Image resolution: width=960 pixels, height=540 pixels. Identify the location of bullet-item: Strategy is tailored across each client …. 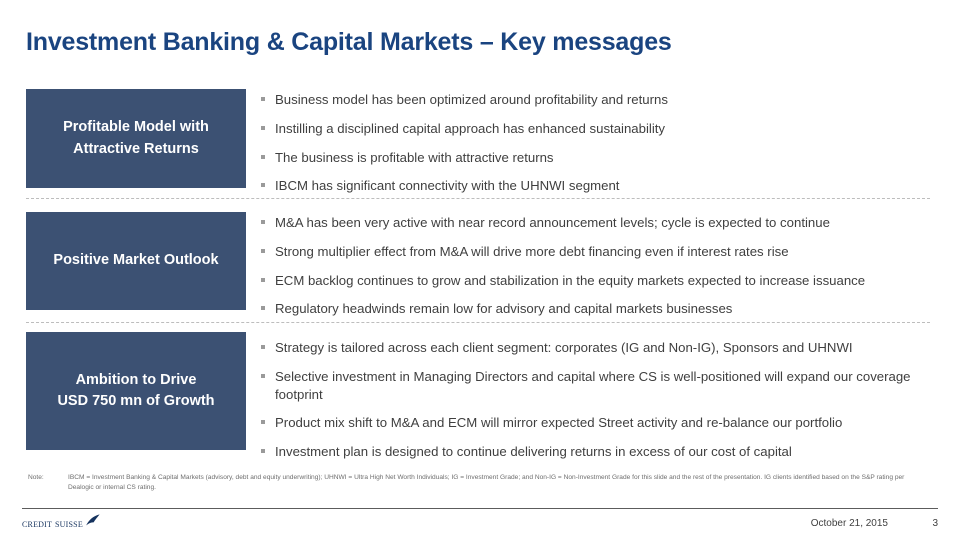
(600, 348).